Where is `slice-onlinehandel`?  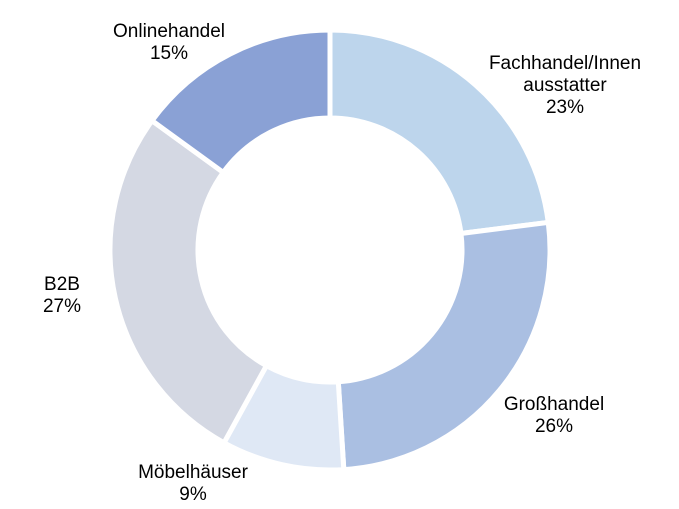
slice-onlinehandel is located at coordinates (240, 101).